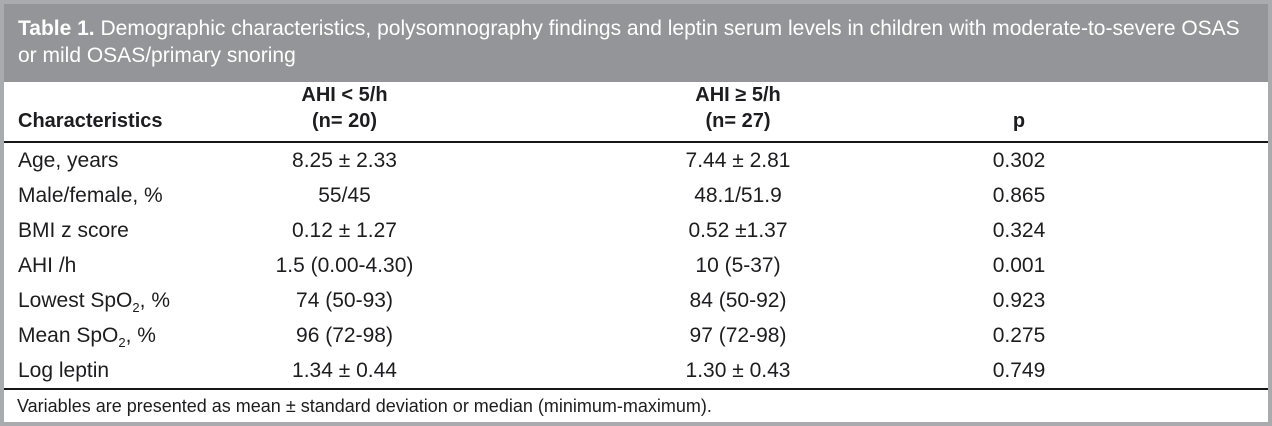  Describe the element at coordinates (738, 370) in the screenshot. I see `group2-value-cell: 1.30 ± 0.43` at that location.